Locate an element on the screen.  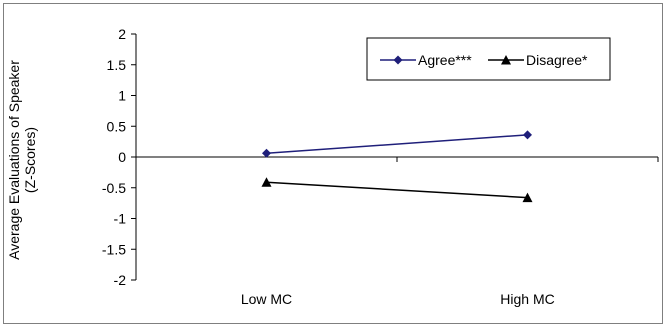
legend-disagree-label: Disagree* is located at coordinates (557, 60).